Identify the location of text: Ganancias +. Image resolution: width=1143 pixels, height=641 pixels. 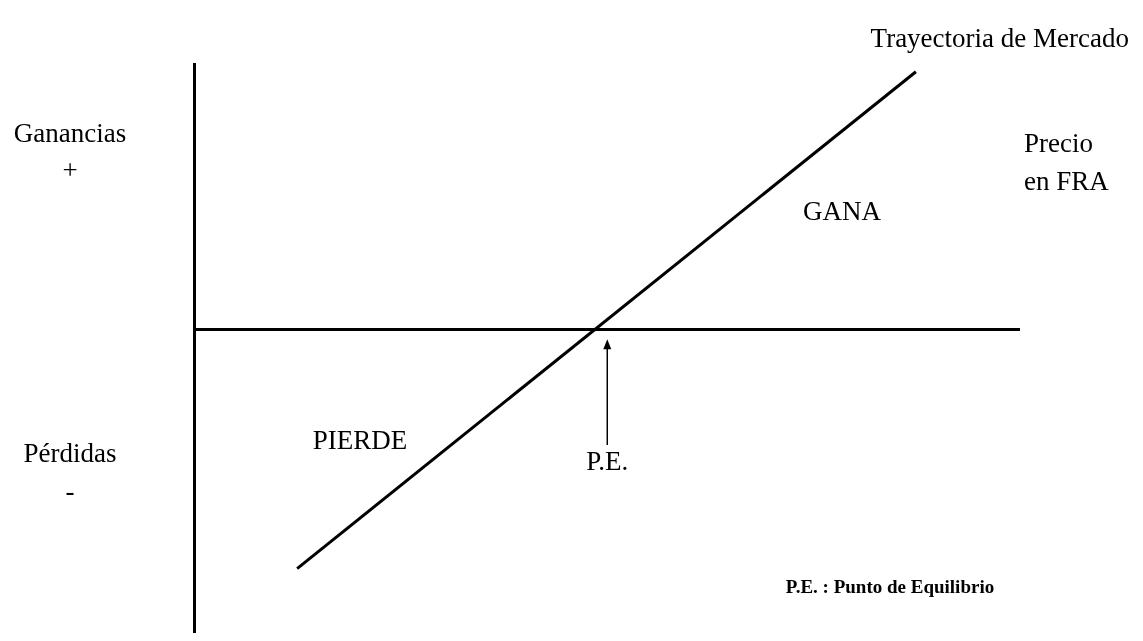
(70, 152).